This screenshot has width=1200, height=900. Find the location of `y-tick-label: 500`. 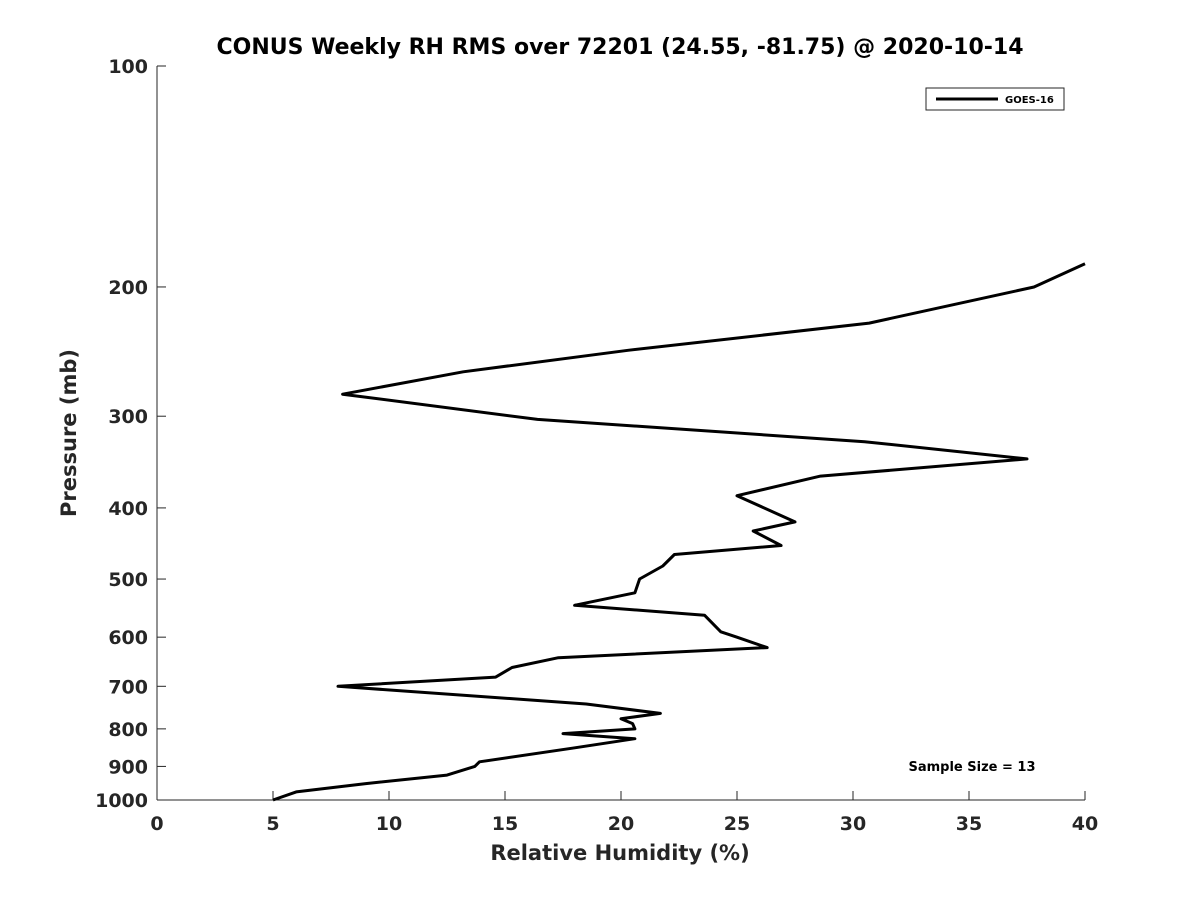

y-tick-label: 500 is located at coordinates (128, 580).